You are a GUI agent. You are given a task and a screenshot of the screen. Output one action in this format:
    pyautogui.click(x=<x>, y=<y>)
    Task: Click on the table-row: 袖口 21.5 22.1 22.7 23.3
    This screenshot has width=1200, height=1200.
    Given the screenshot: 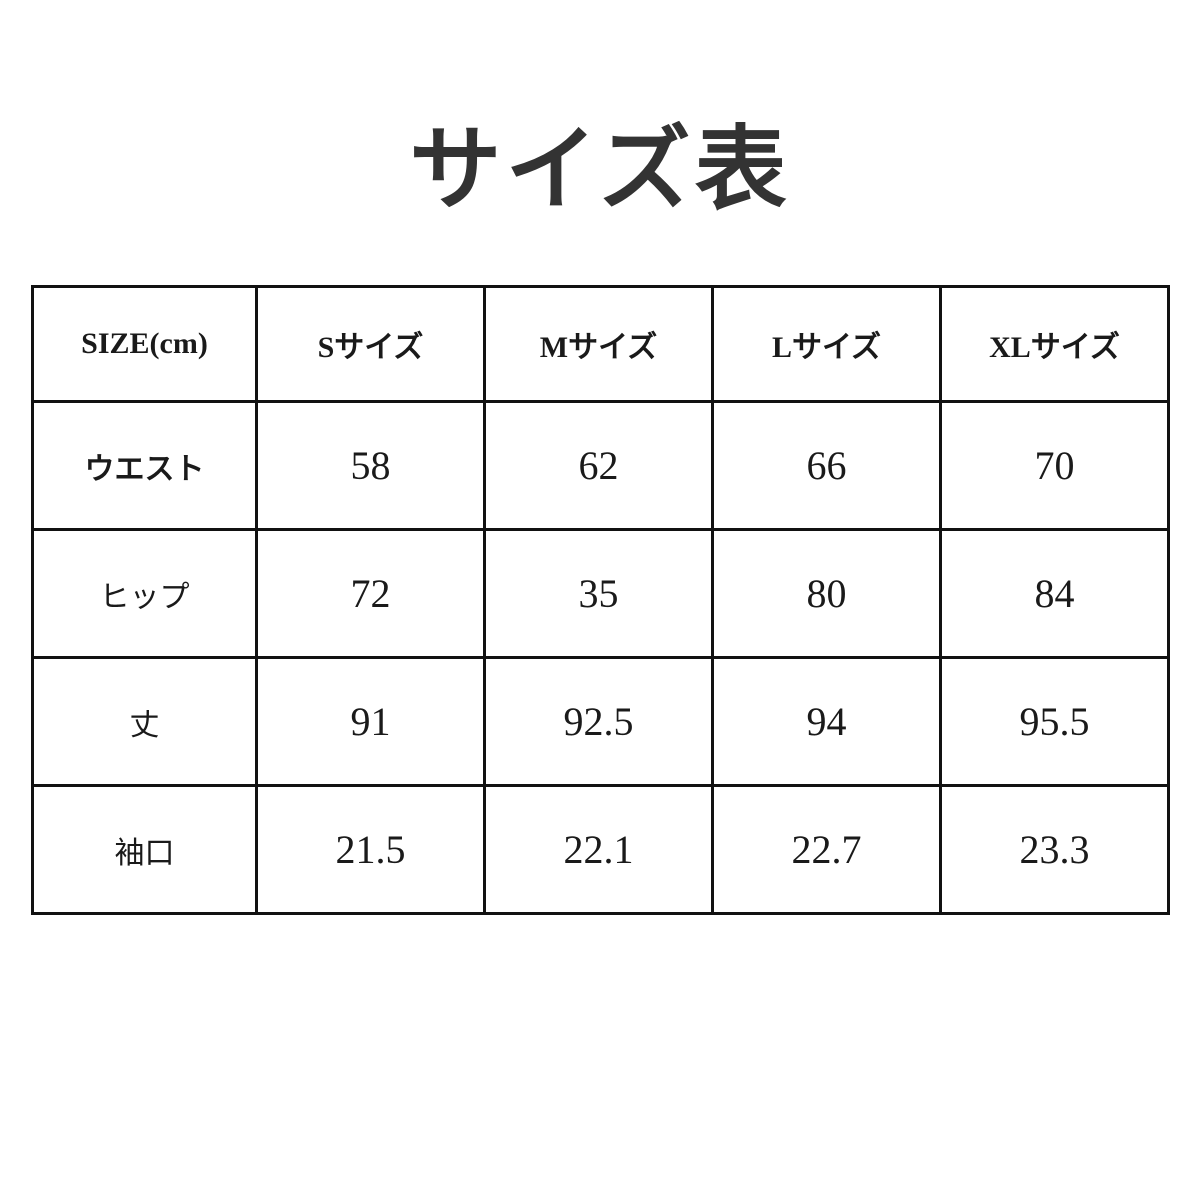 What is the action you would take?
    pyautogui.click(x=600, y=849)
    